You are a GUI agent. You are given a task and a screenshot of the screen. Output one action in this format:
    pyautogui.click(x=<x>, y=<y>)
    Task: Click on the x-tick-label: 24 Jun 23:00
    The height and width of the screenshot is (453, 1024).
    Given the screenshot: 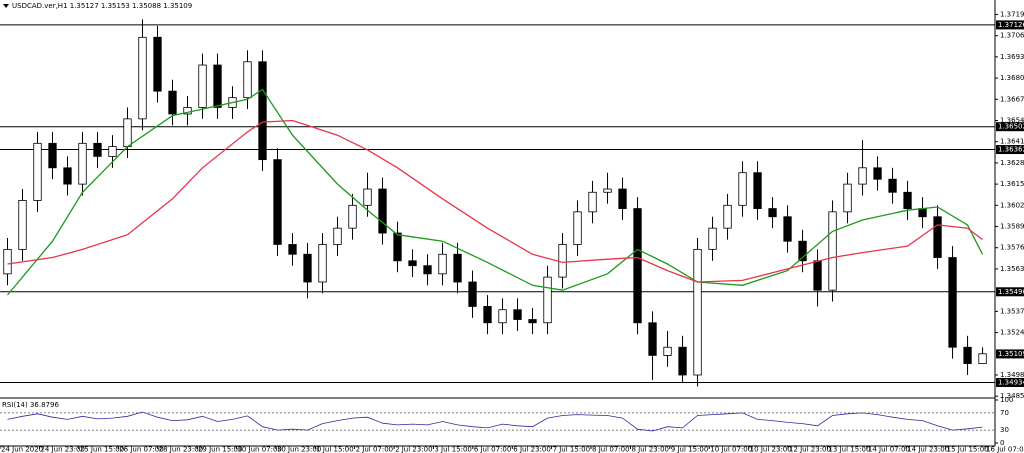 What is the action you would take?
    pyautogui.click(x=62, y=449)
    